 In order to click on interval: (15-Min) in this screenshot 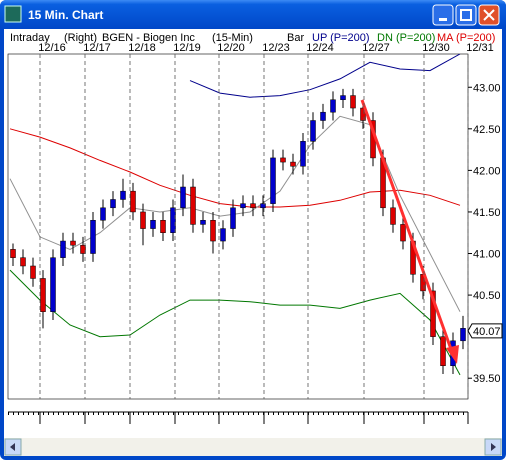, I will do `click(232, 38)`.